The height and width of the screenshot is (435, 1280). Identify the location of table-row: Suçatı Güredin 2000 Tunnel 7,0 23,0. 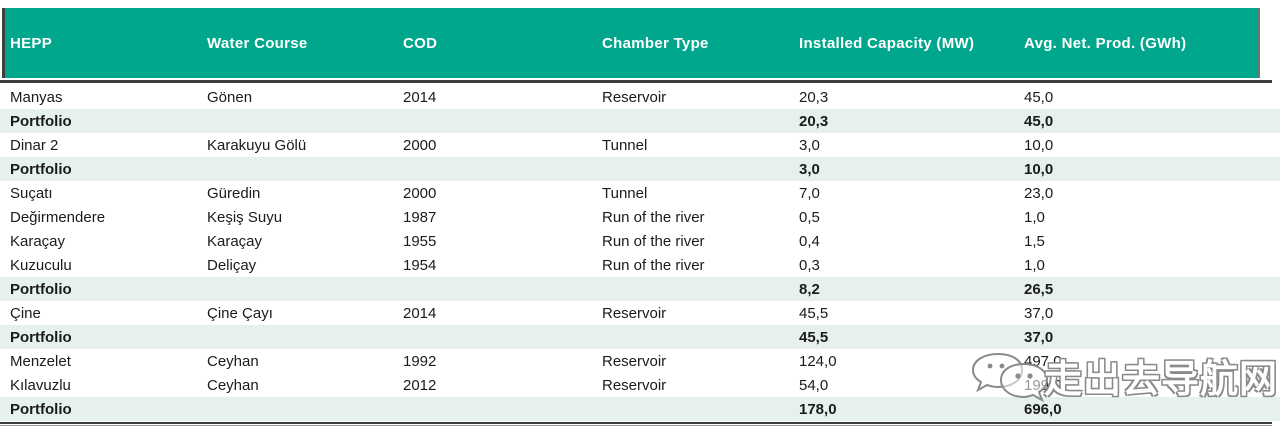
(640, 193).